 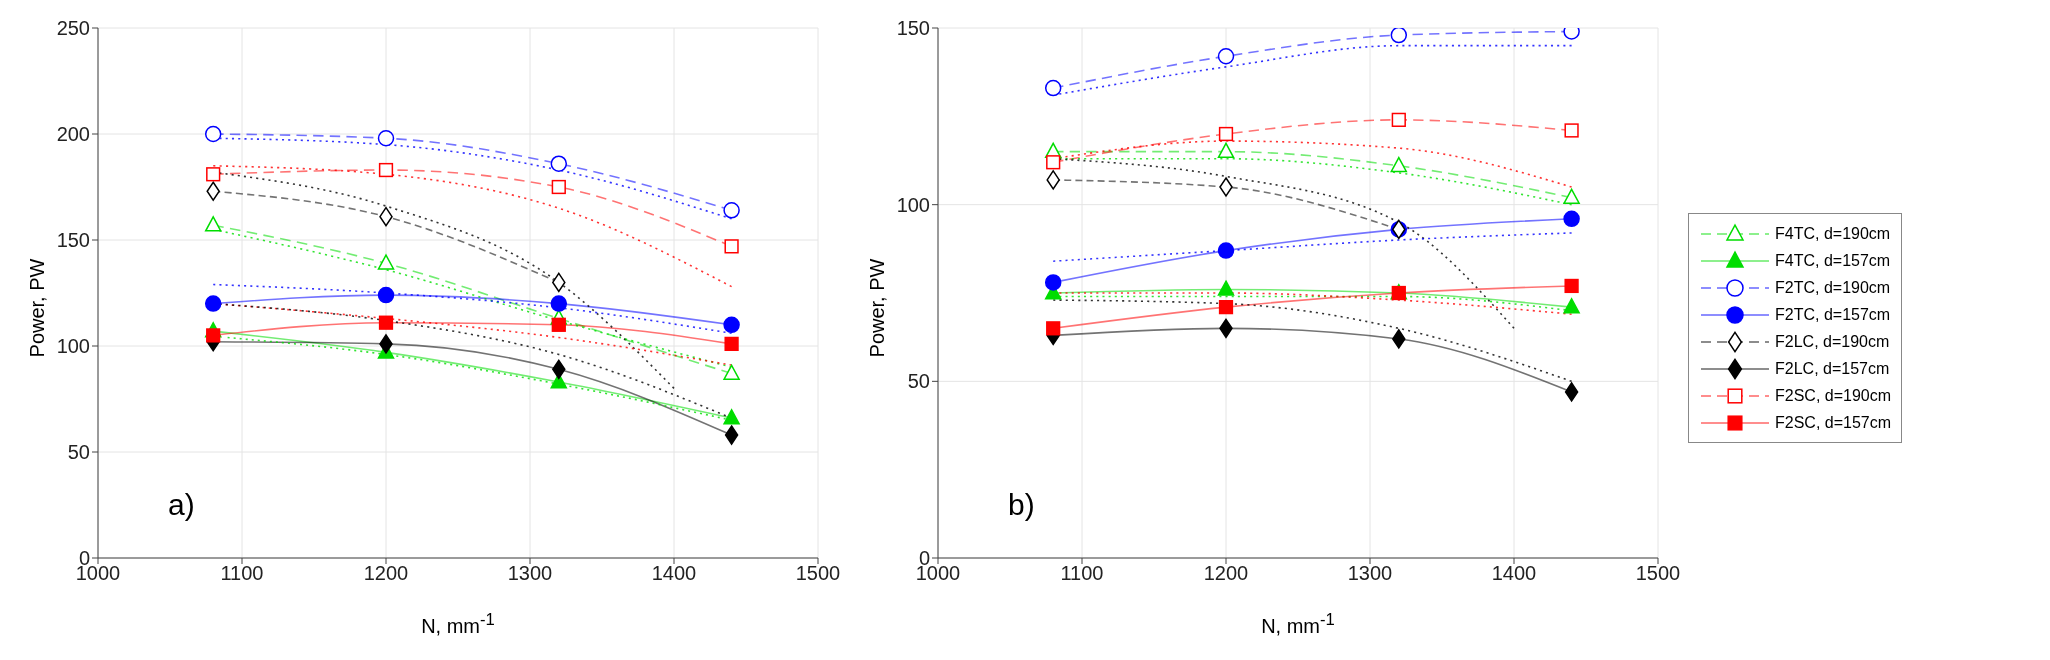 I want to click on legend-label: F2SC, d=157cm, so click(x=1833, y=422).